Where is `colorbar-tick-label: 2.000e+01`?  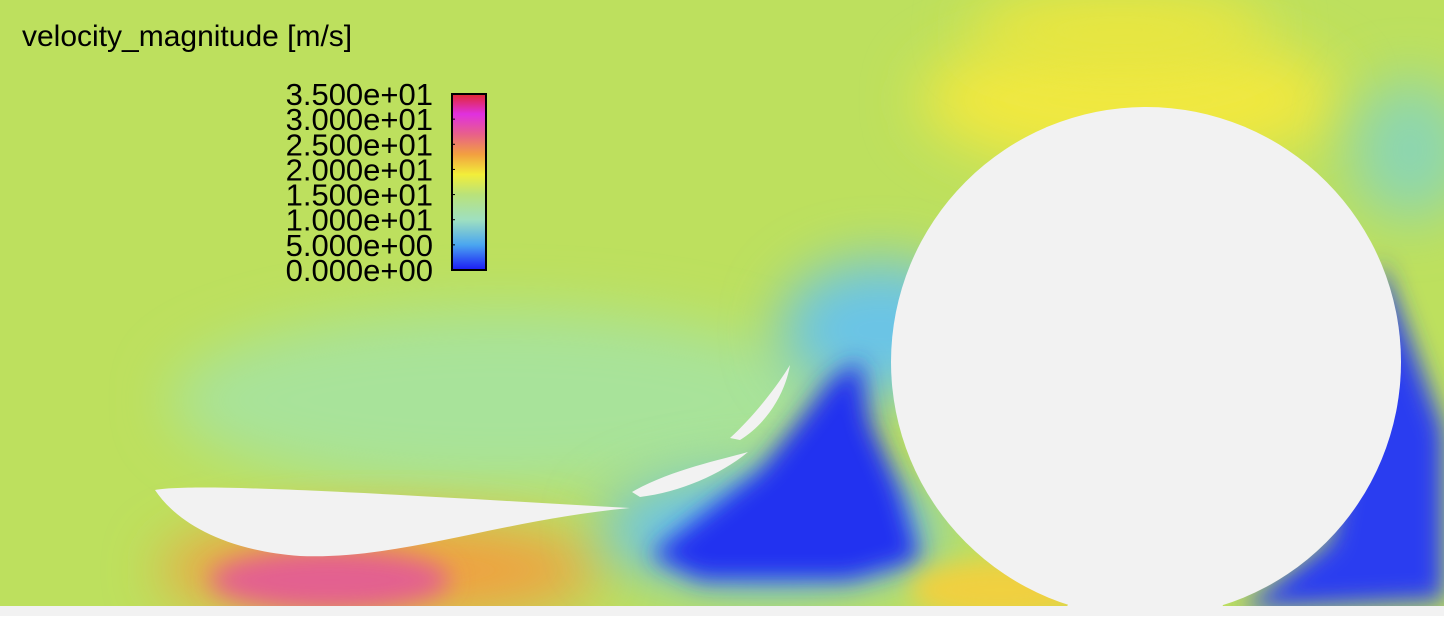 colorbar-tick-label: 2.000e+01 is located at coordinates (359, 169).